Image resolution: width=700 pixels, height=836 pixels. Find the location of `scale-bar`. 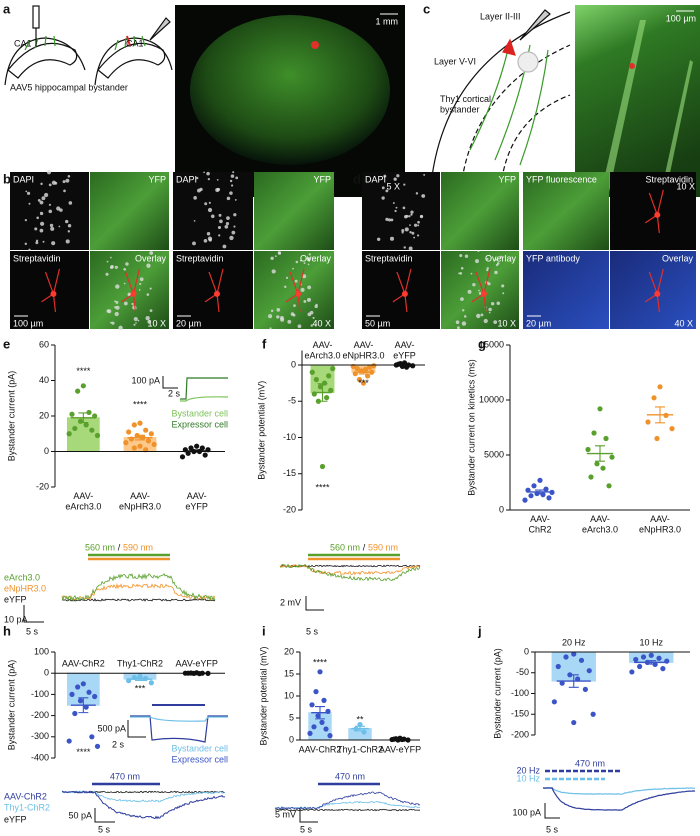

scale-bar is located at coordinates (33, 614).